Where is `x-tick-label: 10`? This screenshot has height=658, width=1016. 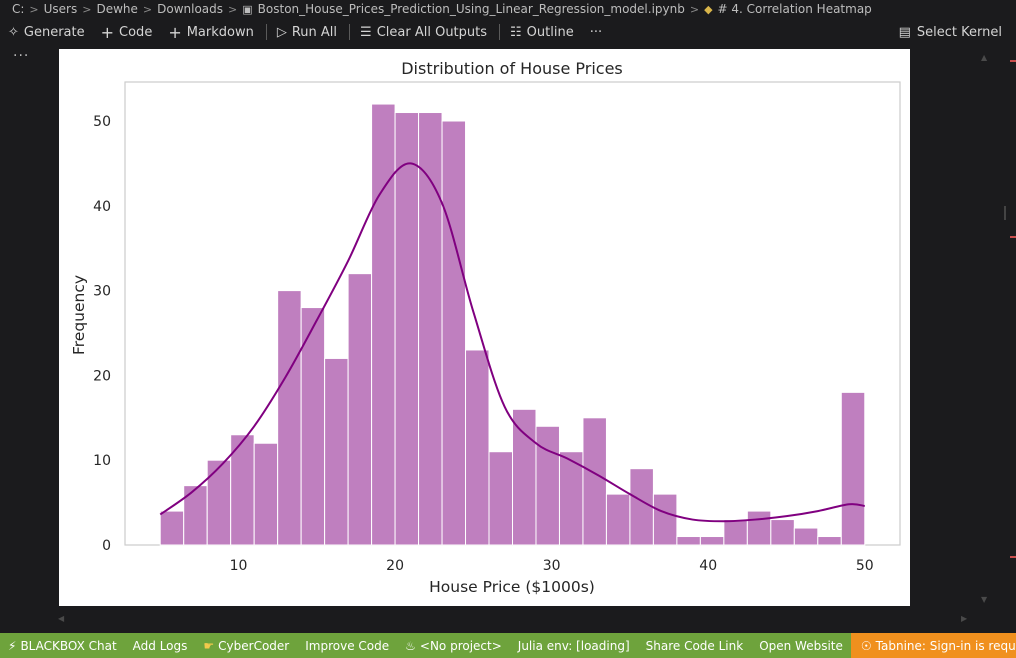 x-tick-label: 10 is located at coordinates (239, 566).